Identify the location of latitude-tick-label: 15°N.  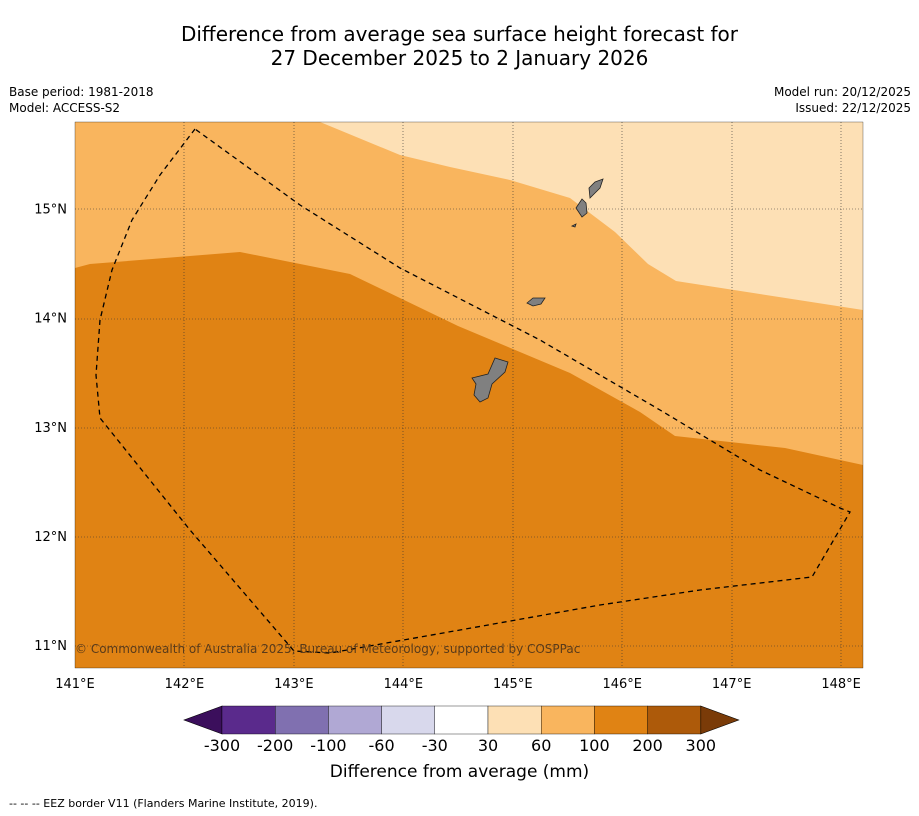
(50, 209).